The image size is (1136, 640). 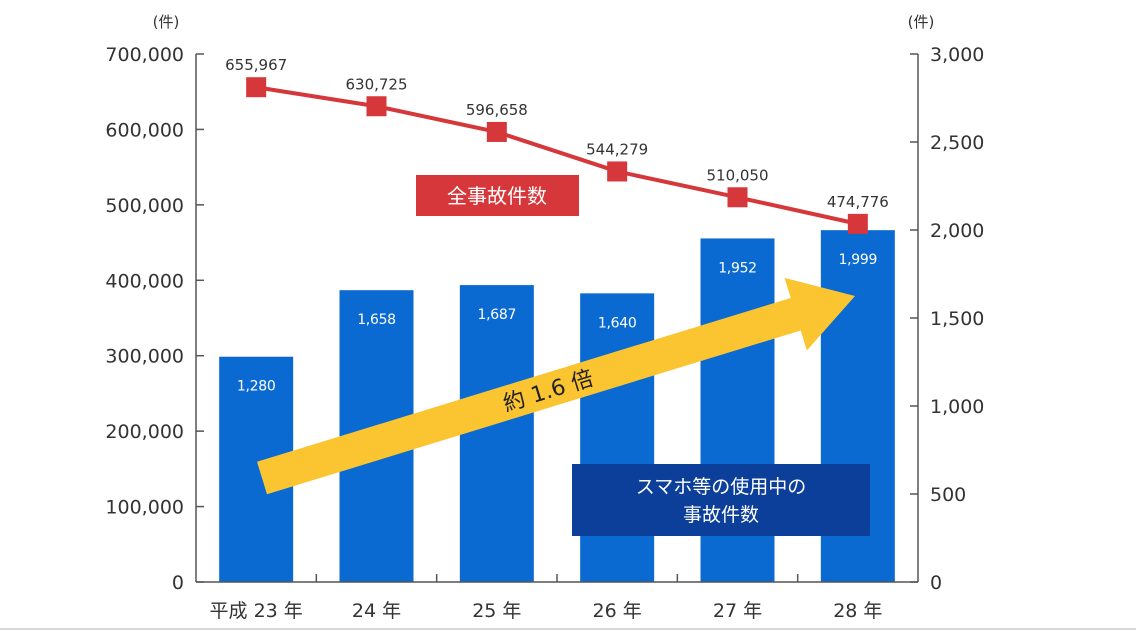 What do you see at coordinates (957, 143) in the screenshot?
I see `right-tick-label-5: 2,500` at bounding box center [957, 143].